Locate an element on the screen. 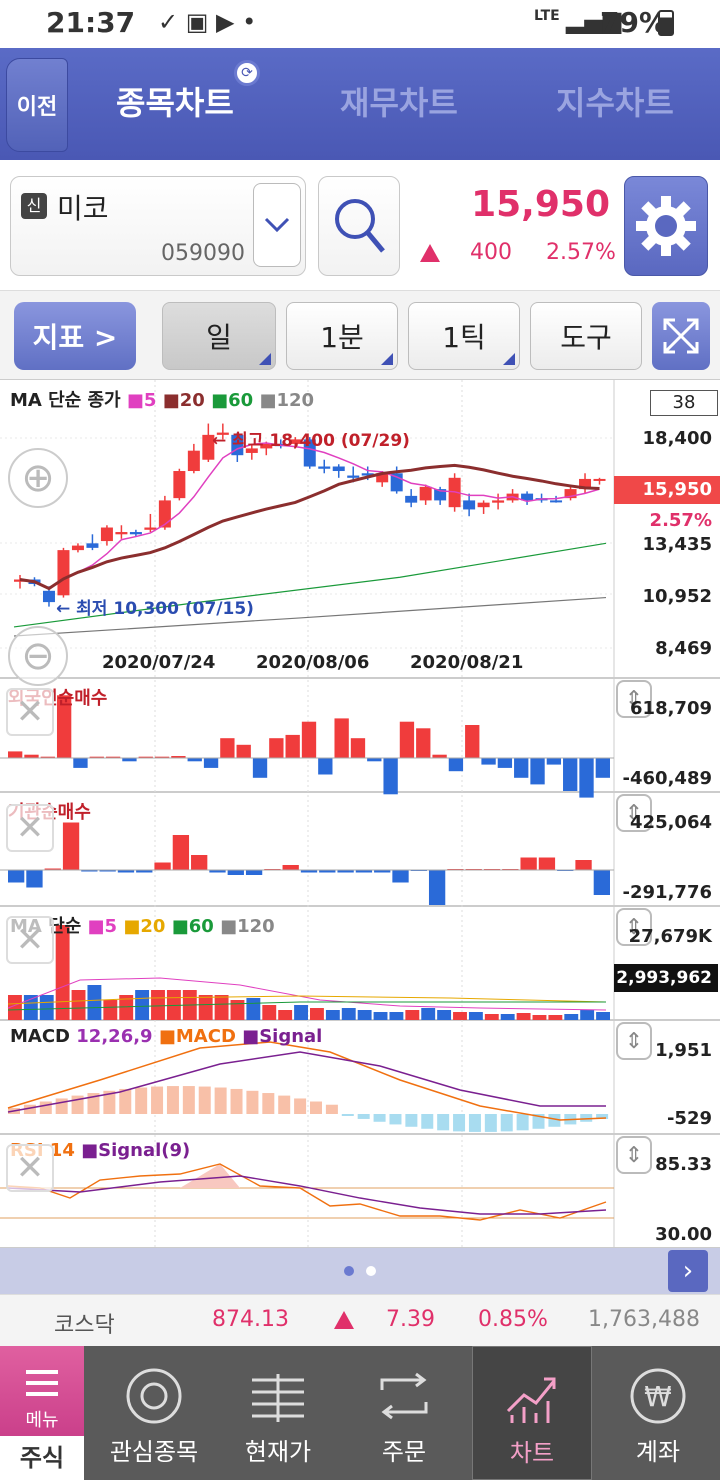 This screenshot has width=720, height=1480. stock-selector: 신 미코 059090 is located at coordinates (158, 226).